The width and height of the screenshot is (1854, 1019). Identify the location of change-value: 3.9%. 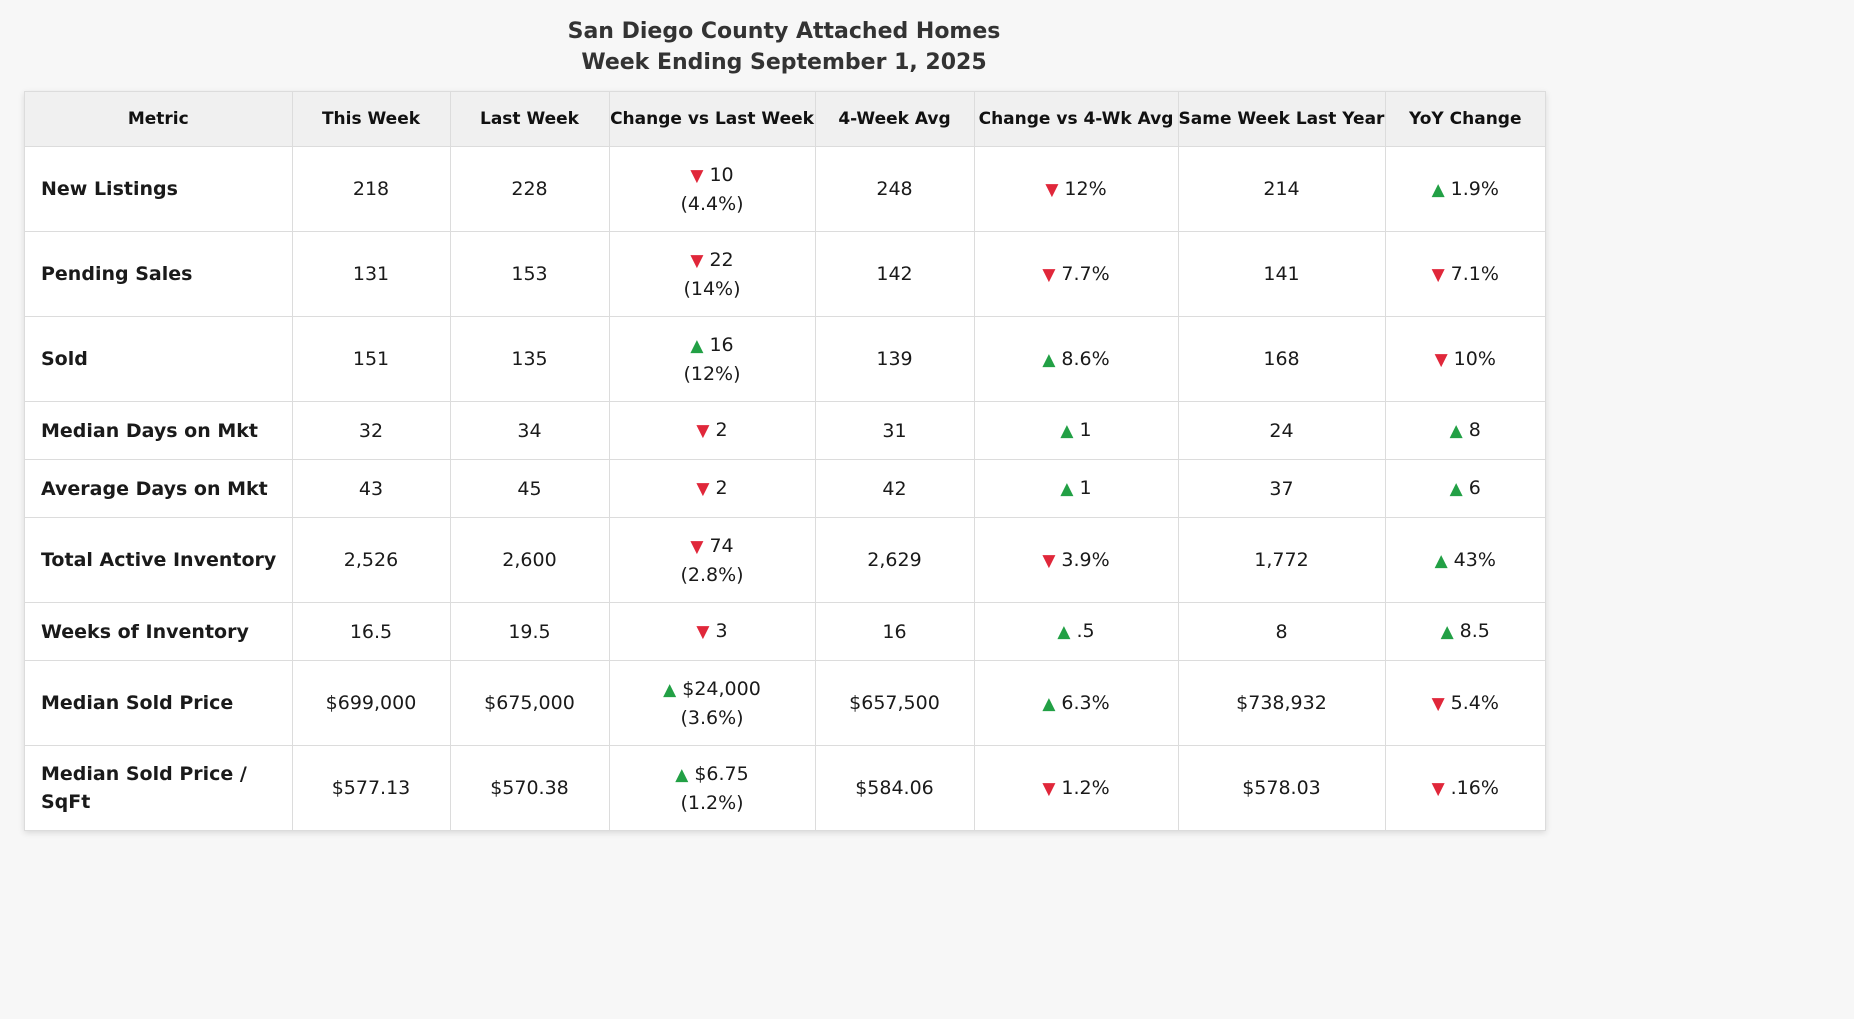
(1085, 559).